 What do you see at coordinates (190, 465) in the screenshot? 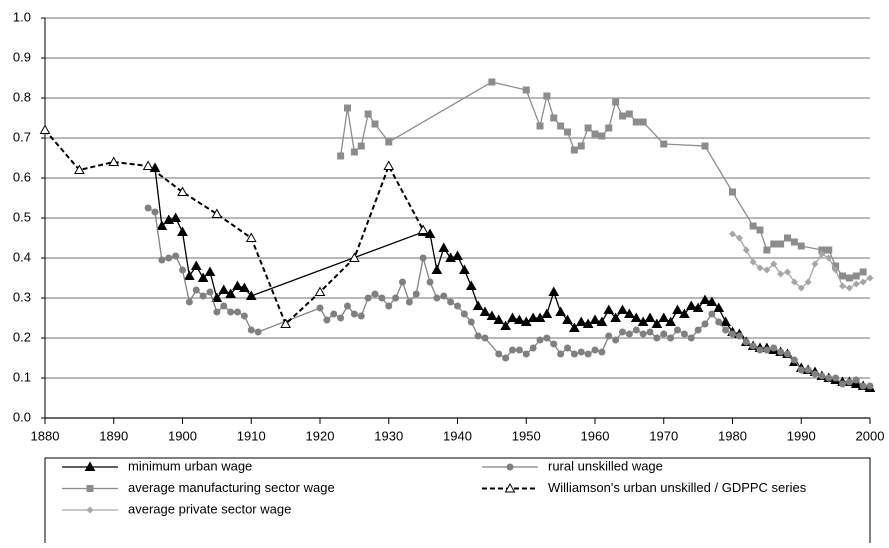
I see `legend-label: minimum urban wage` at bounding box center [190, 465].